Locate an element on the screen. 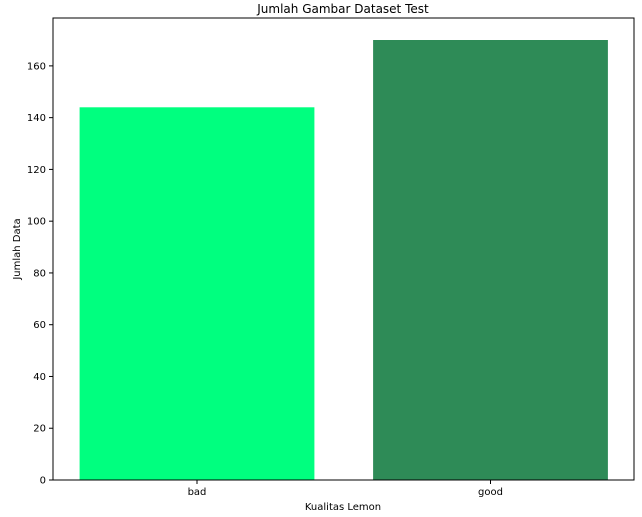 This screenshot has height=517, width=642. y-tick-label: 100 is located at coordinates (36, 222).